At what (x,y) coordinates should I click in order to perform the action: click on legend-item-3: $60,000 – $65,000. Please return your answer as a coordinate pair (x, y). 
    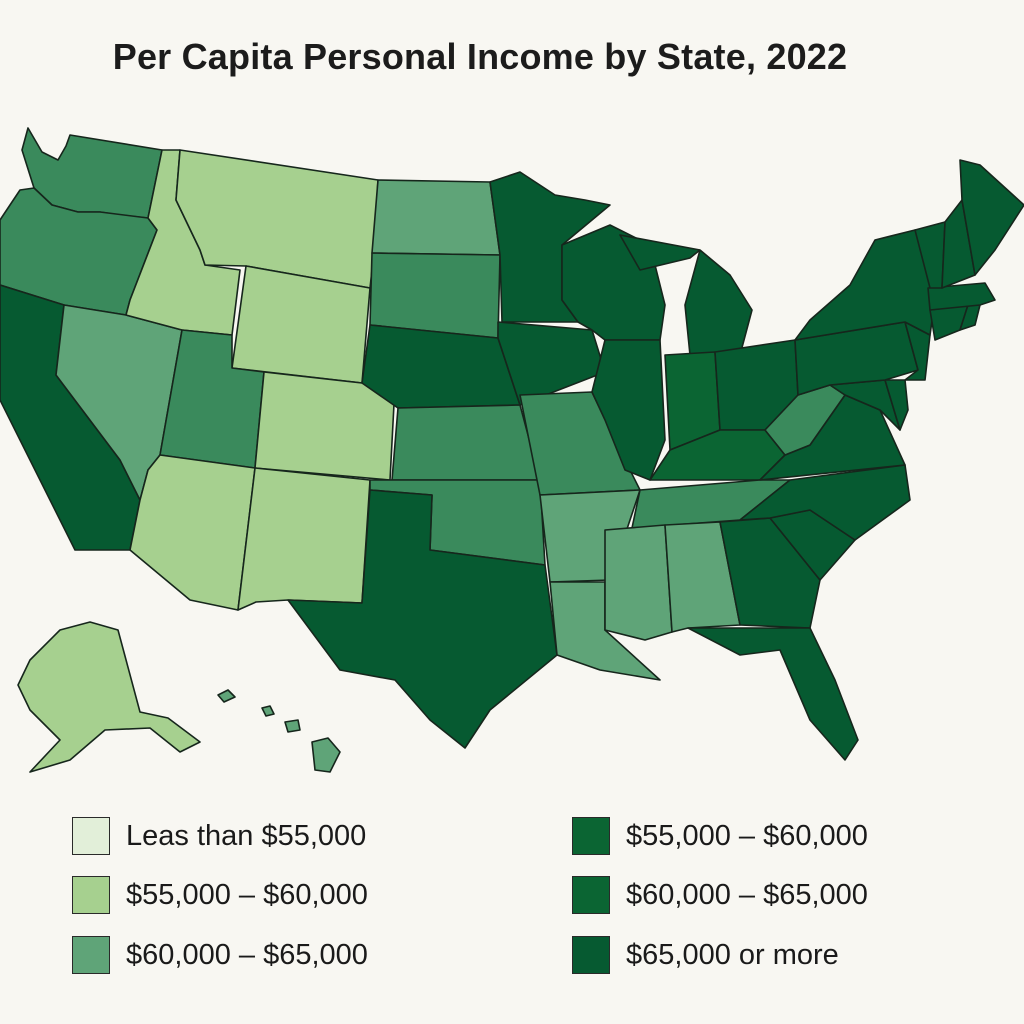
    Looking at the image, I should click on (220, 955).